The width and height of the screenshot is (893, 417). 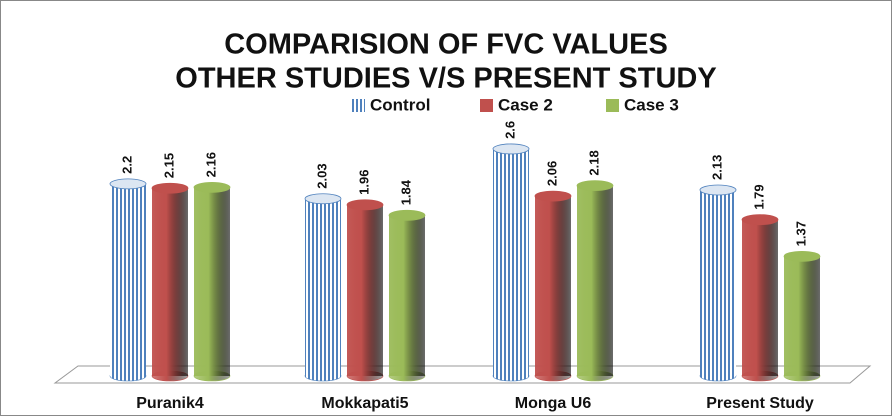 What do you see at coordinates (168, 165) in the screenshot?
I see `data-label: 2.15` at bounding box center [168, 165].